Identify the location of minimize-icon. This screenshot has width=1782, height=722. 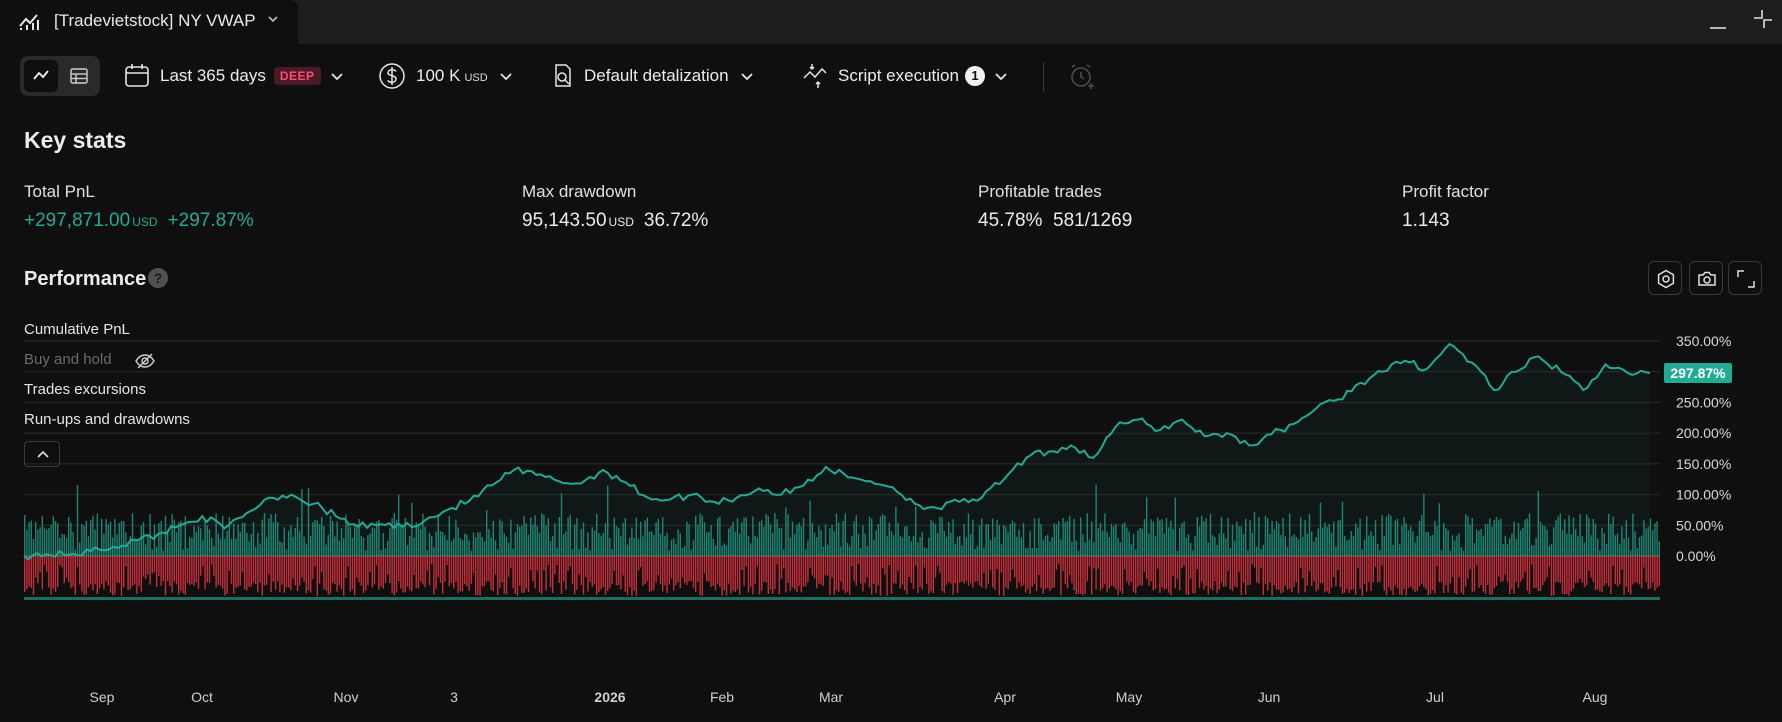
(1718, 23).